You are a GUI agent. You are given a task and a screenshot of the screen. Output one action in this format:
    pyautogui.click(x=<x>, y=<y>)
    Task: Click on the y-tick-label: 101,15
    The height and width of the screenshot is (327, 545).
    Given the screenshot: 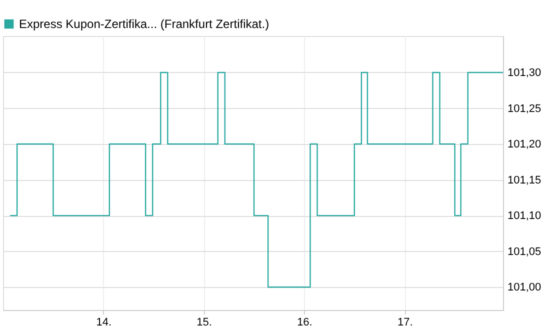 What is the action you would take?
    pyautogui.click(x=525, y=180)
    